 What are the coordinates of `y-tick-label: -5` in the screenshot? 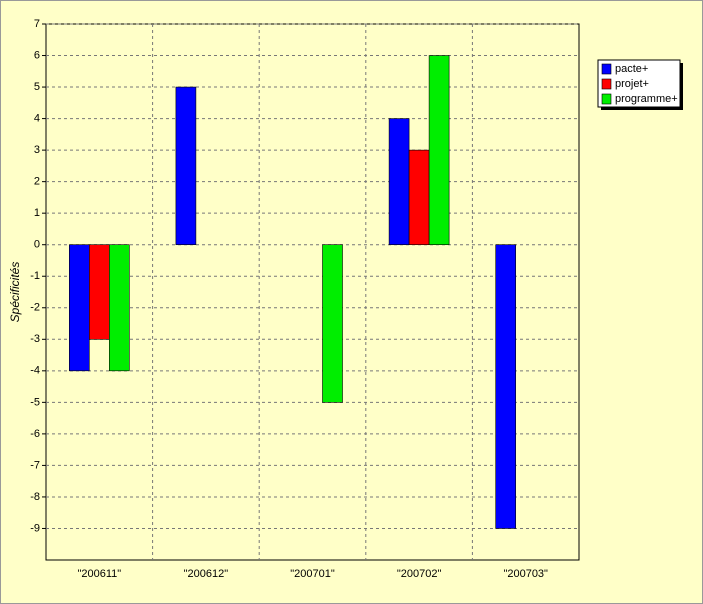 It's located at (35, 402).